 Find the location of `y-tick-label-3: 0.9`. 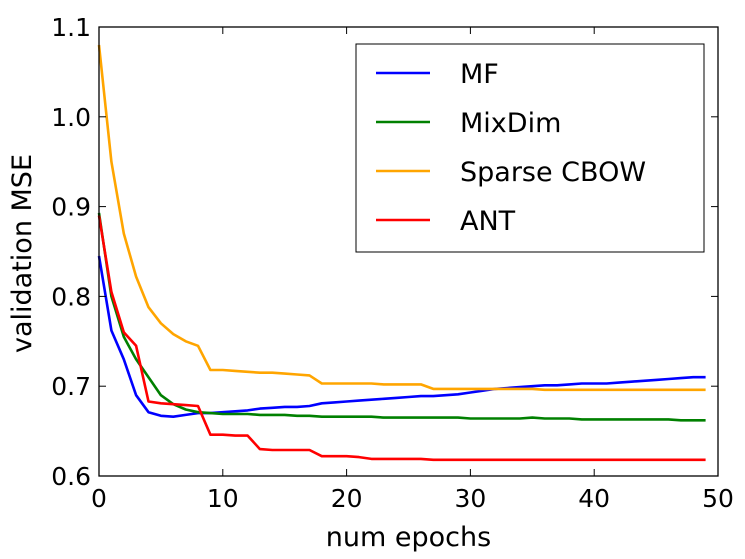

y-tick-label-3: 0.9 is located at coordinates (71, 207).